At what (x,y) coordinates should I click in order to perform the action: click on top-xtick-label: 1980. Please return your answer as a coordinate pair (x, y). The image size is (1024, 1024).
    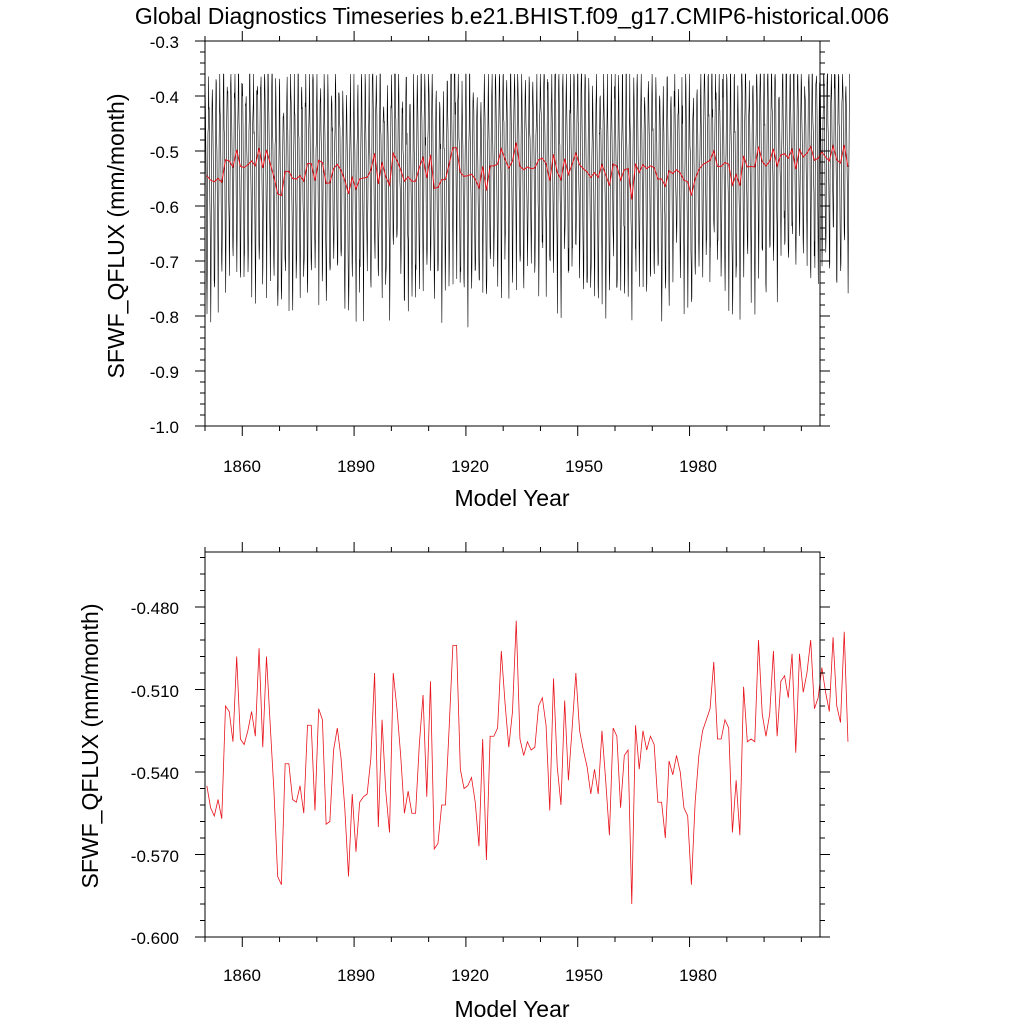
    Looking at the image, I should click on (698, 466).